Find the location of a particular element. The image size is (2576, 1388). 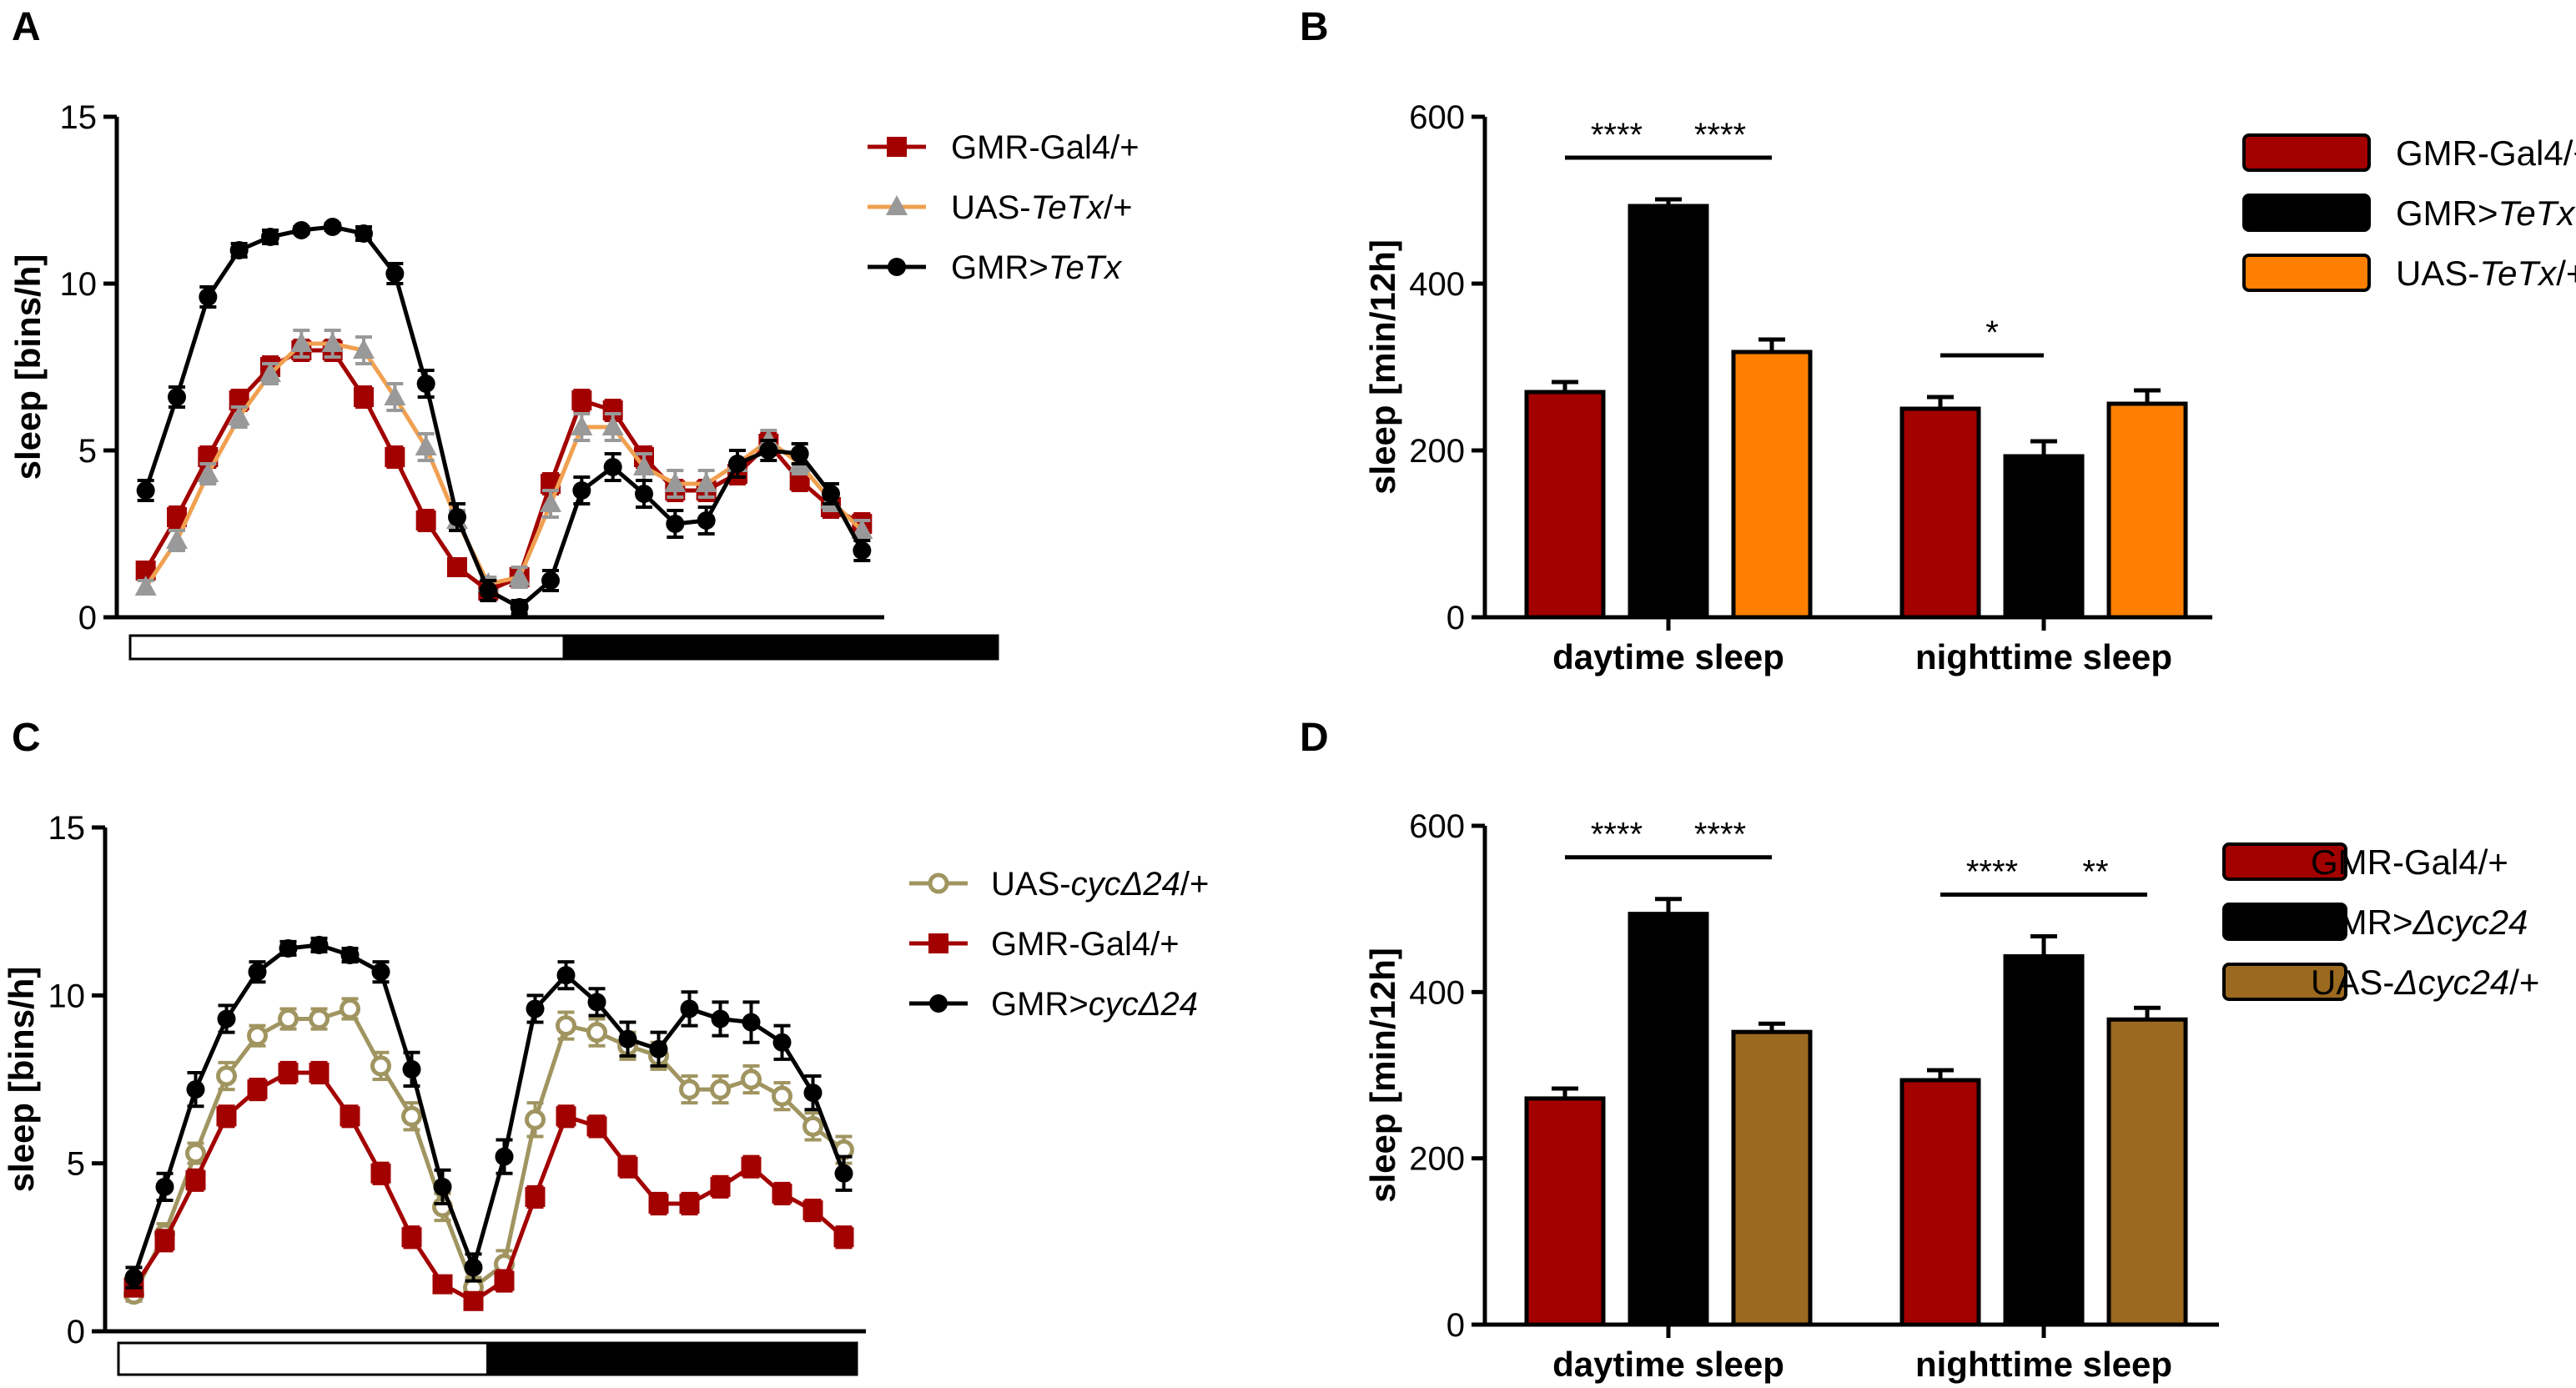

x-tick-label: nighttime sleep is located at coordinates (2043, 1364).